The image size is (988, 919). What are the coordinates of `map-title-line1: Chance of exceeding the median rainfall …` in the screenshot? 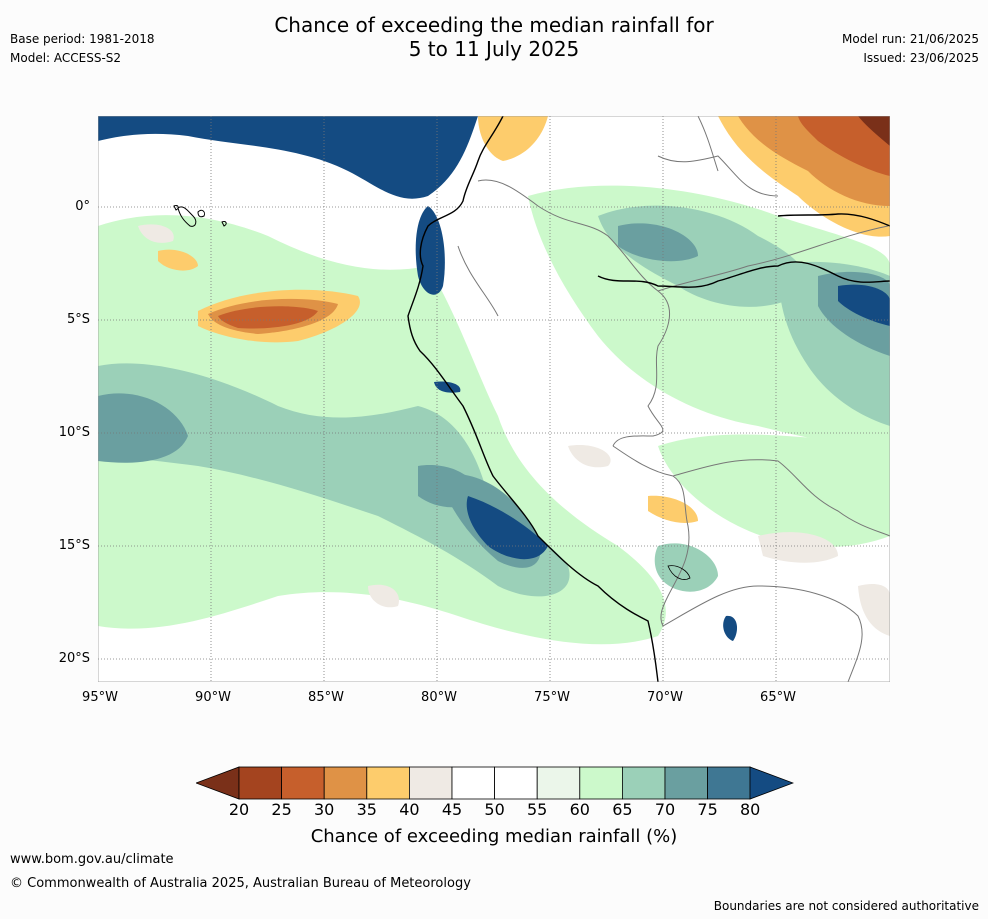 It's located at (494, 25).